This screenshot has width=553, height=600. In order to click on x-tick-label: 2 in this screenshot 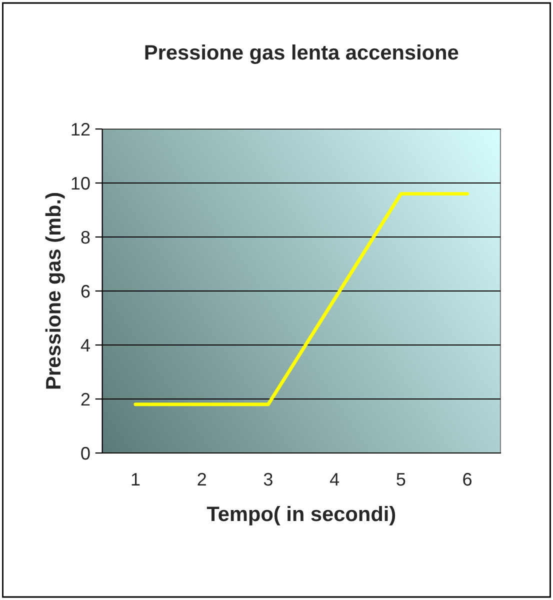, I will do `click(202, 479)`.